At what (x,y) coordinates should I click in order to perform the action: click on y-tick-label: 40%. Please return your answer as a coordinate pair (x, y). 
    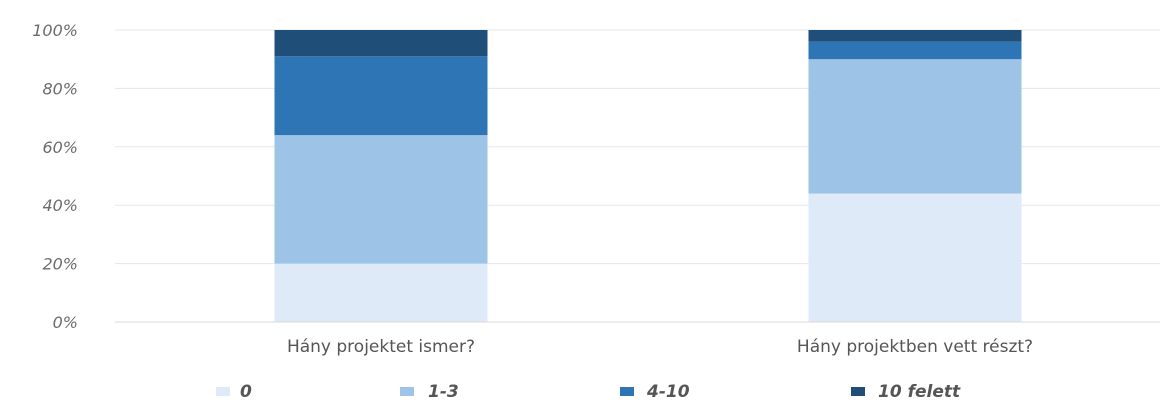
    Looking at the image, I should click on (60, 205).